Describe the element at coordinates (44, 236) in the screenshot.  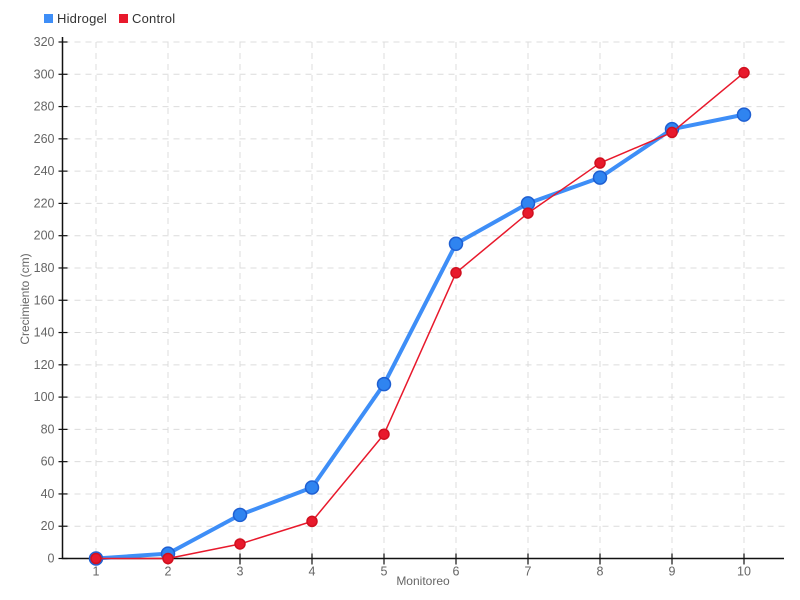
I see `y-tick-label: 200` at that location.